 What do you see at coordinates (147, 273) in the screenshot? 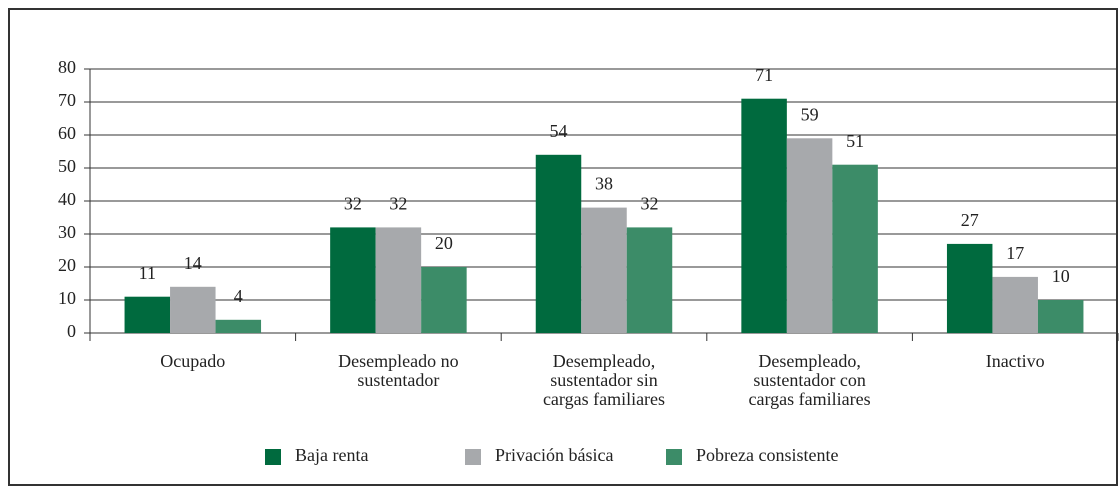
I see `data-label: 11` at bounding box center [147, 273].